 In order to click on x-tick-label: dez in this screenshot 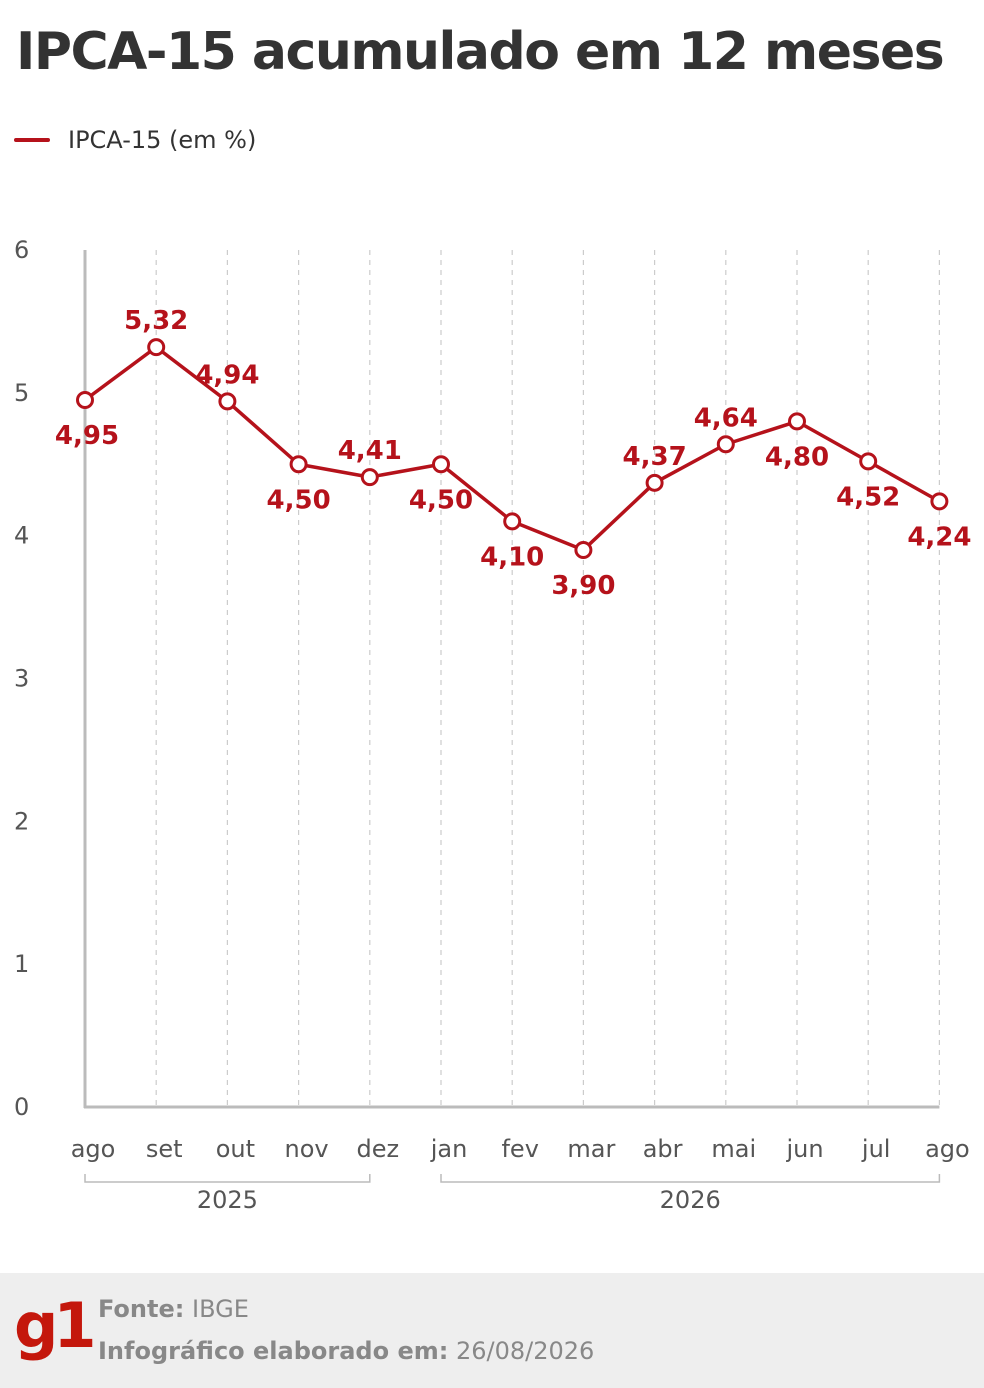, I will do `click(377, 1149)`.